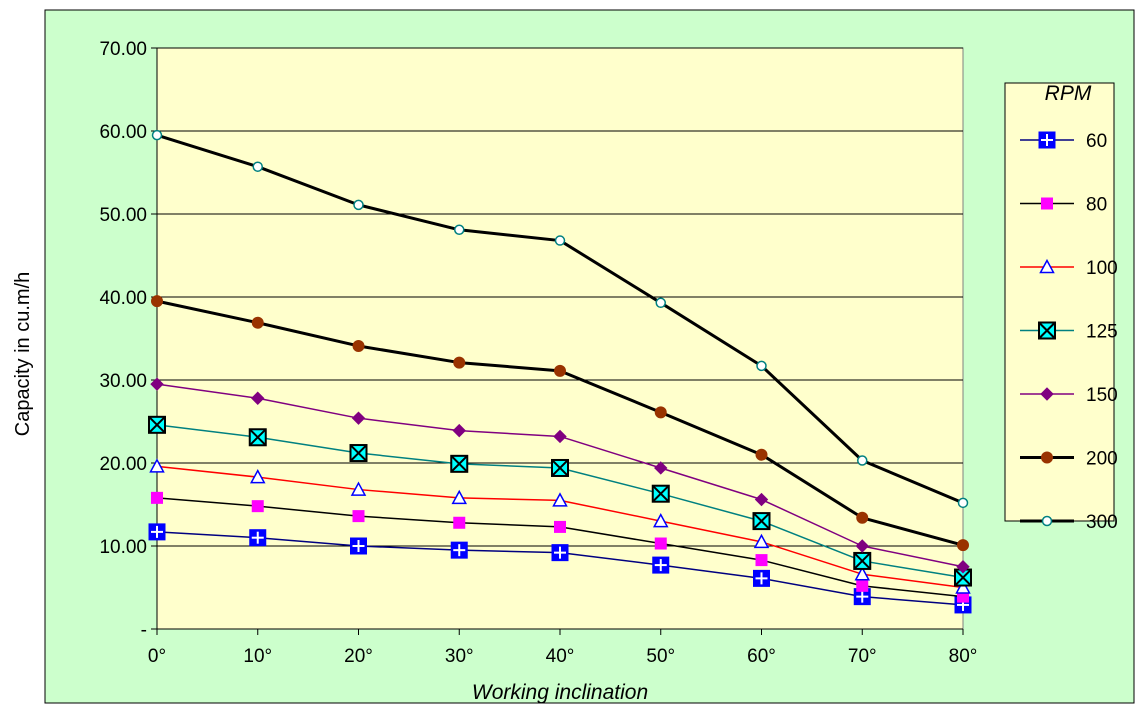  I want to click on y-tick-label: 60.00, so click(123, 132).